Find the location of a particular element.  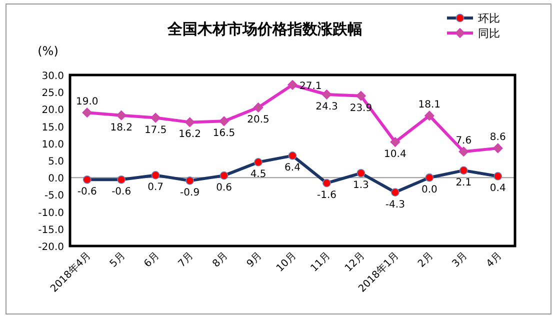

chart-title: 全国木材市场价格指数涨跌幅 is located at coordinates (264, 29).